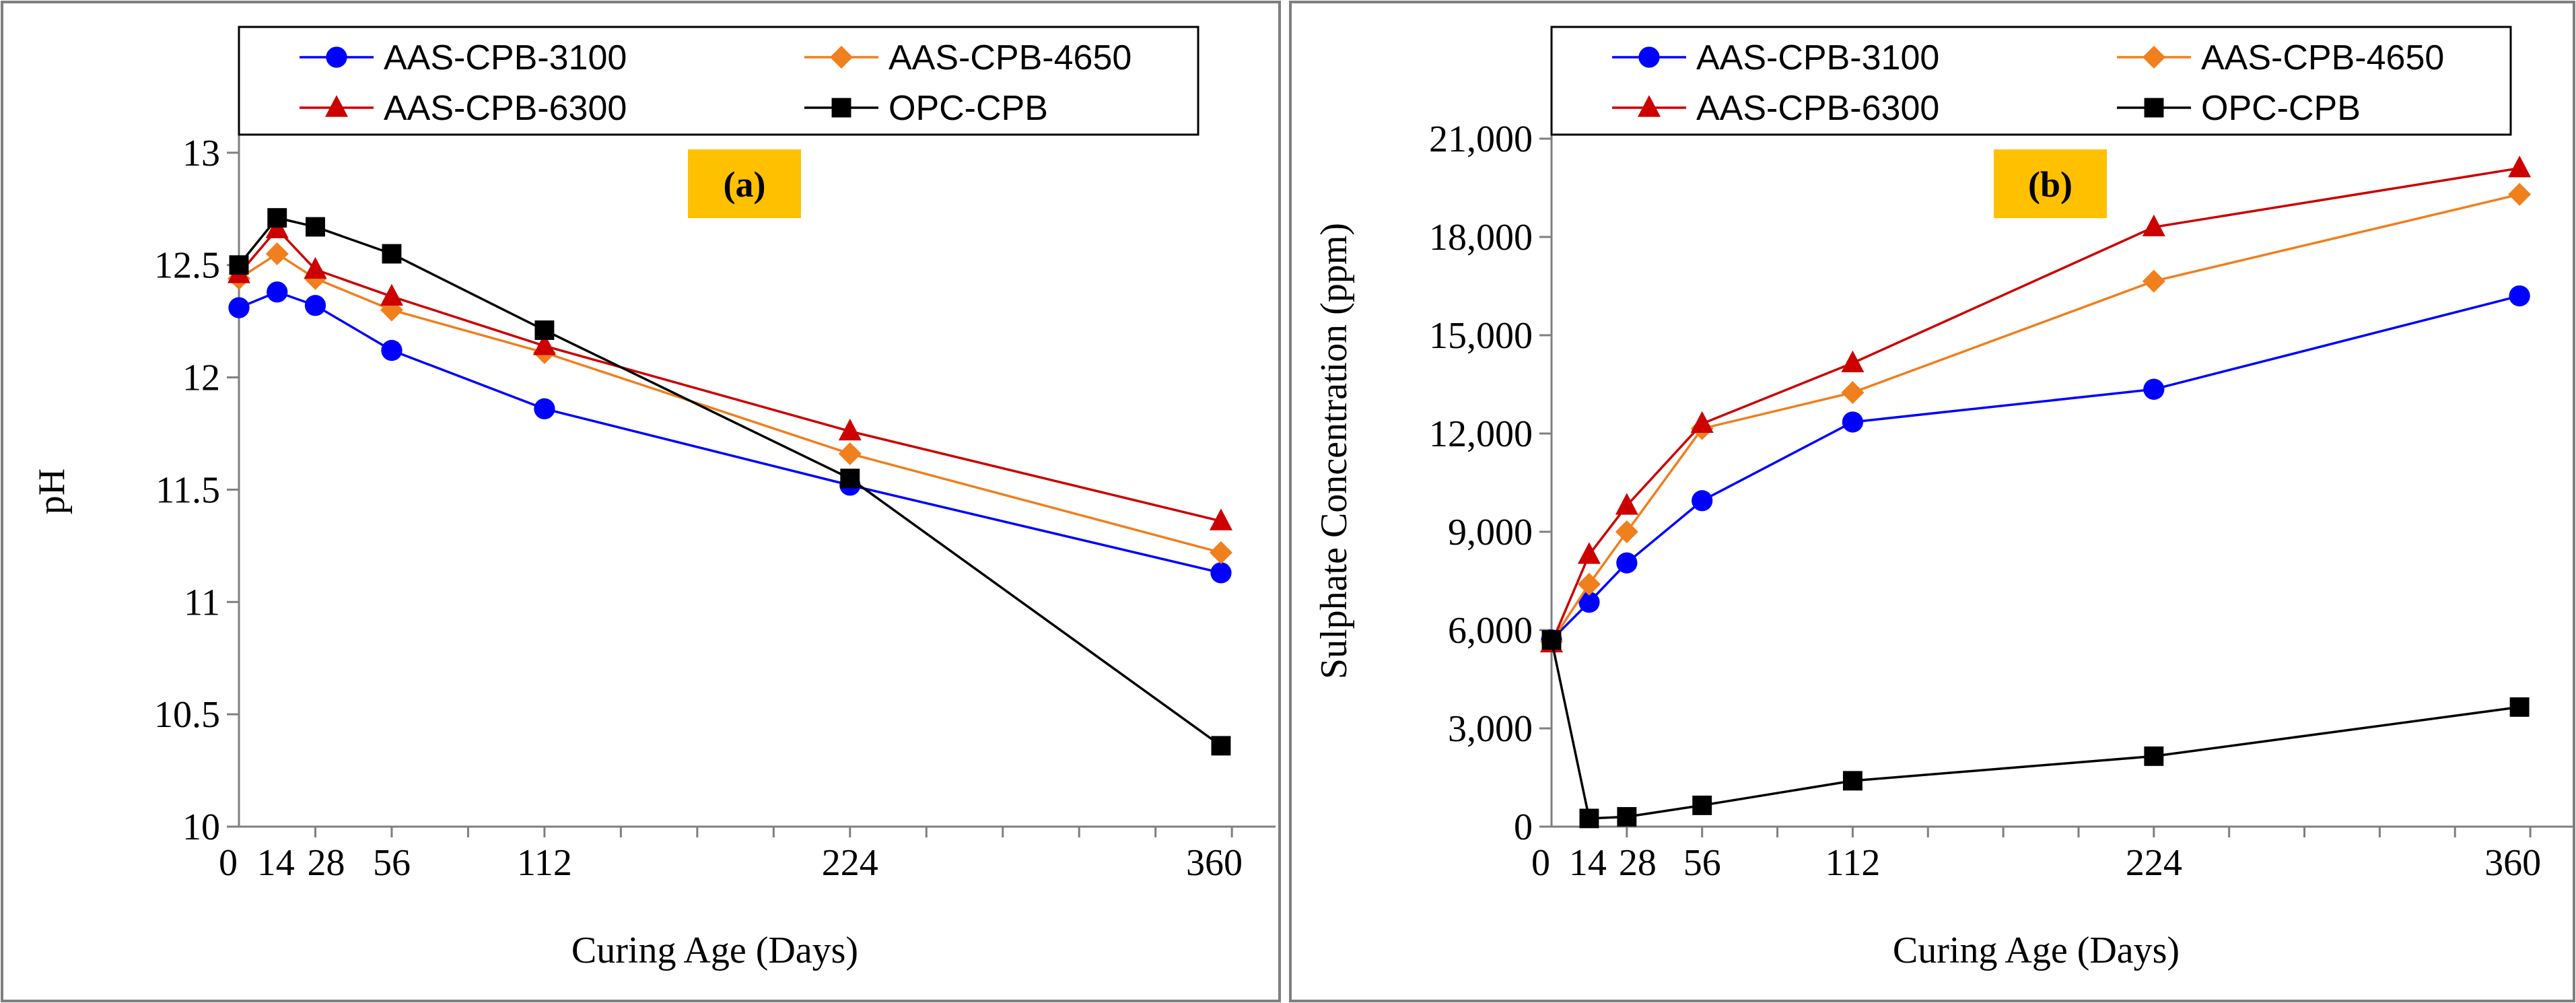  Describe the element at coordinates (201, 378) in the screenshot. I see `panel-a-y-tick-label: 12` at that location.